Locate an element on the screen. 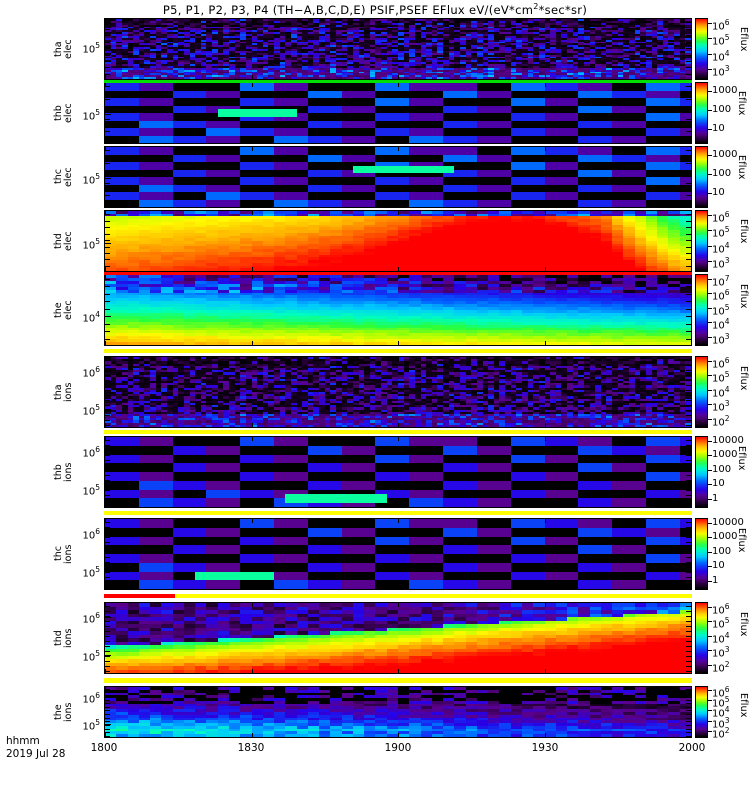  colorbar-thd-elec is located at coordinates (701, 241).